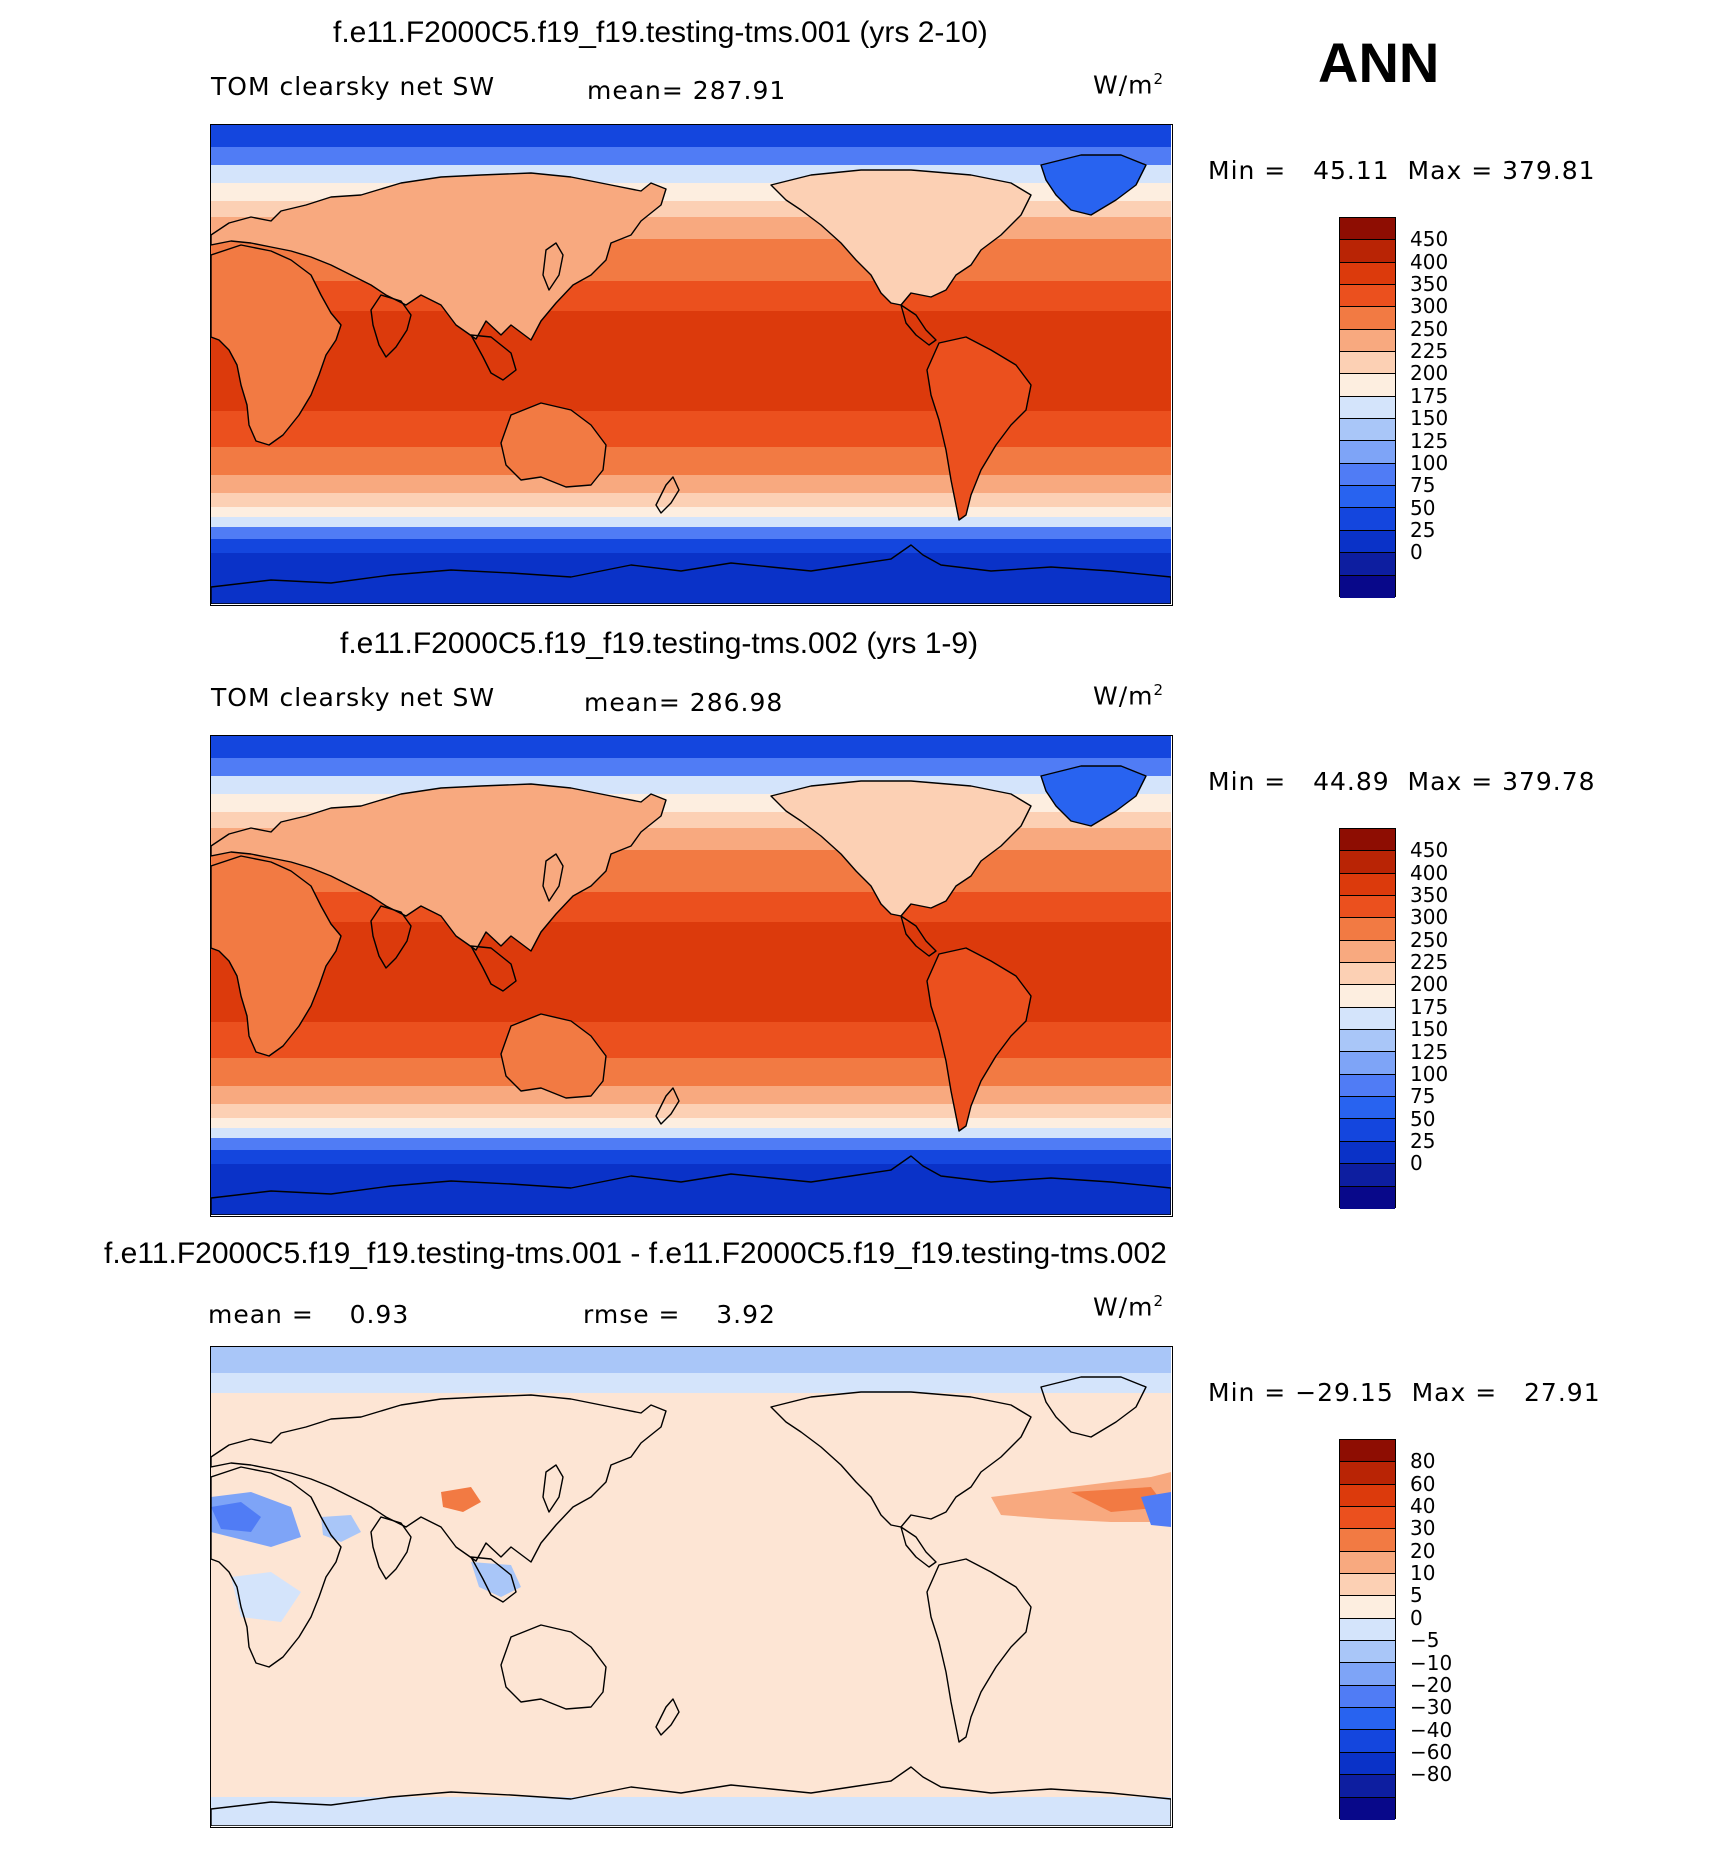  Describe the element at coordinates (1423, 1550) in the screenshot. I see `colorbar-tick-label: 20` at that location.